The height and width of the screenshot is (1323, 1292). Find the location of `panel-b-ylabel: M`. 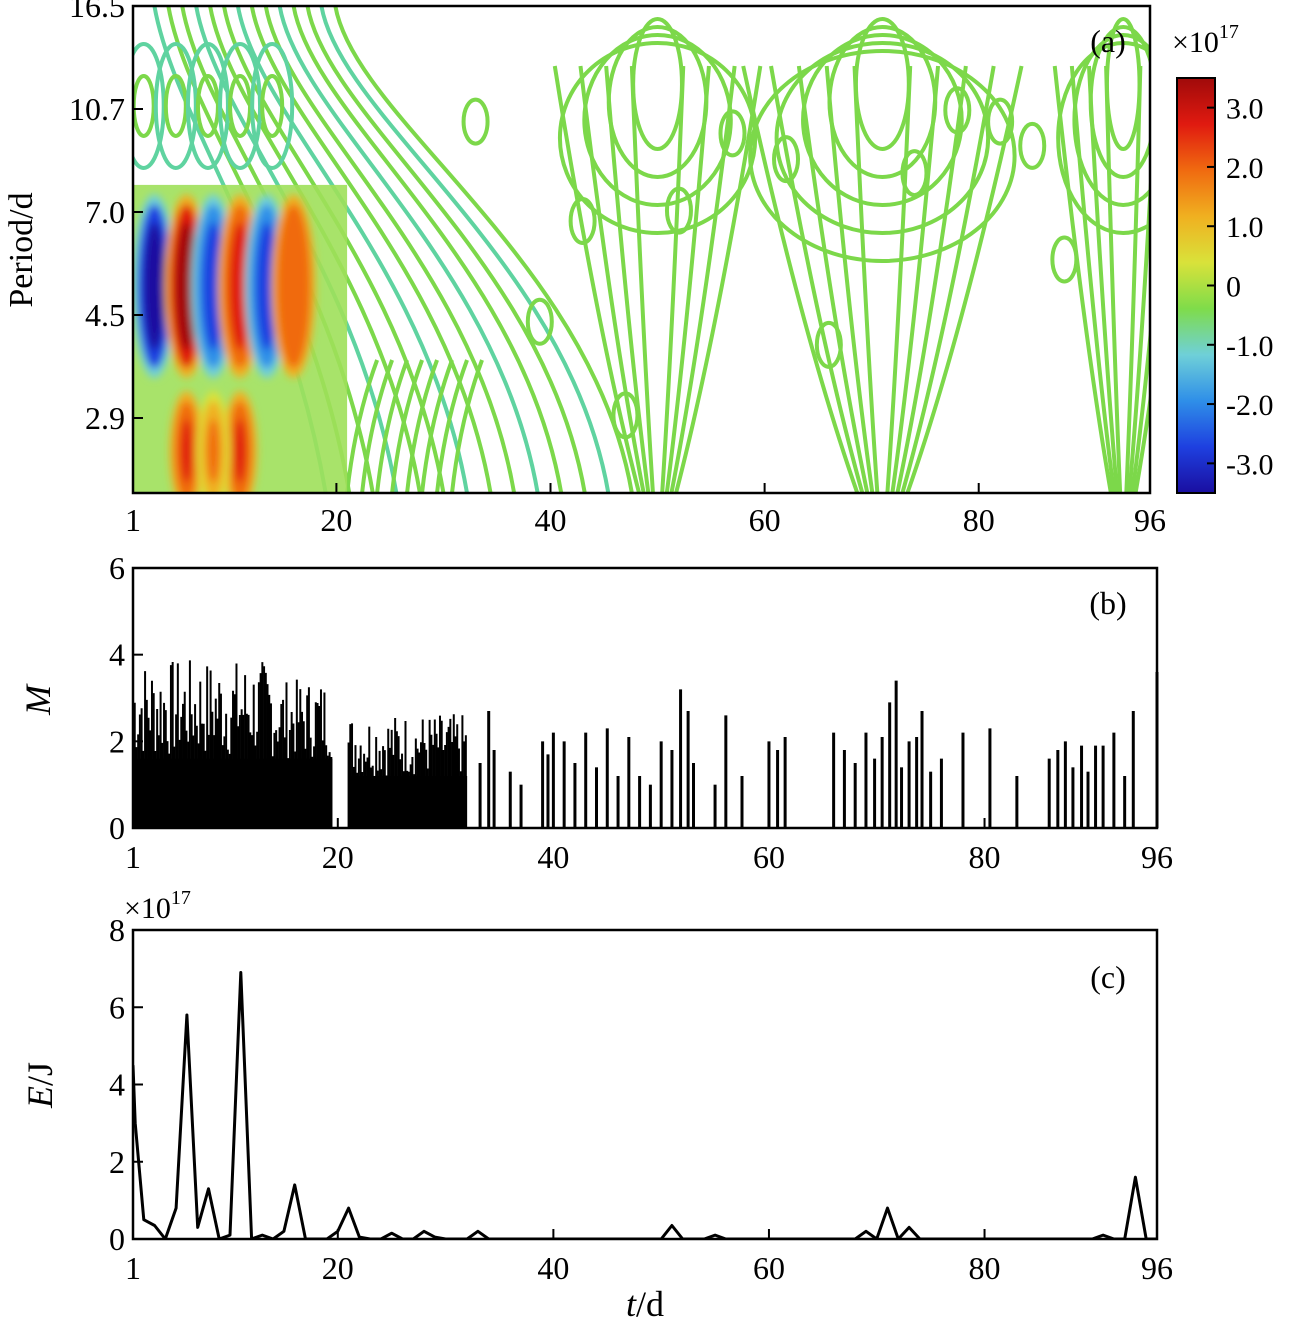

panel-b-ylabel: M is located at coordinates (38, 699).